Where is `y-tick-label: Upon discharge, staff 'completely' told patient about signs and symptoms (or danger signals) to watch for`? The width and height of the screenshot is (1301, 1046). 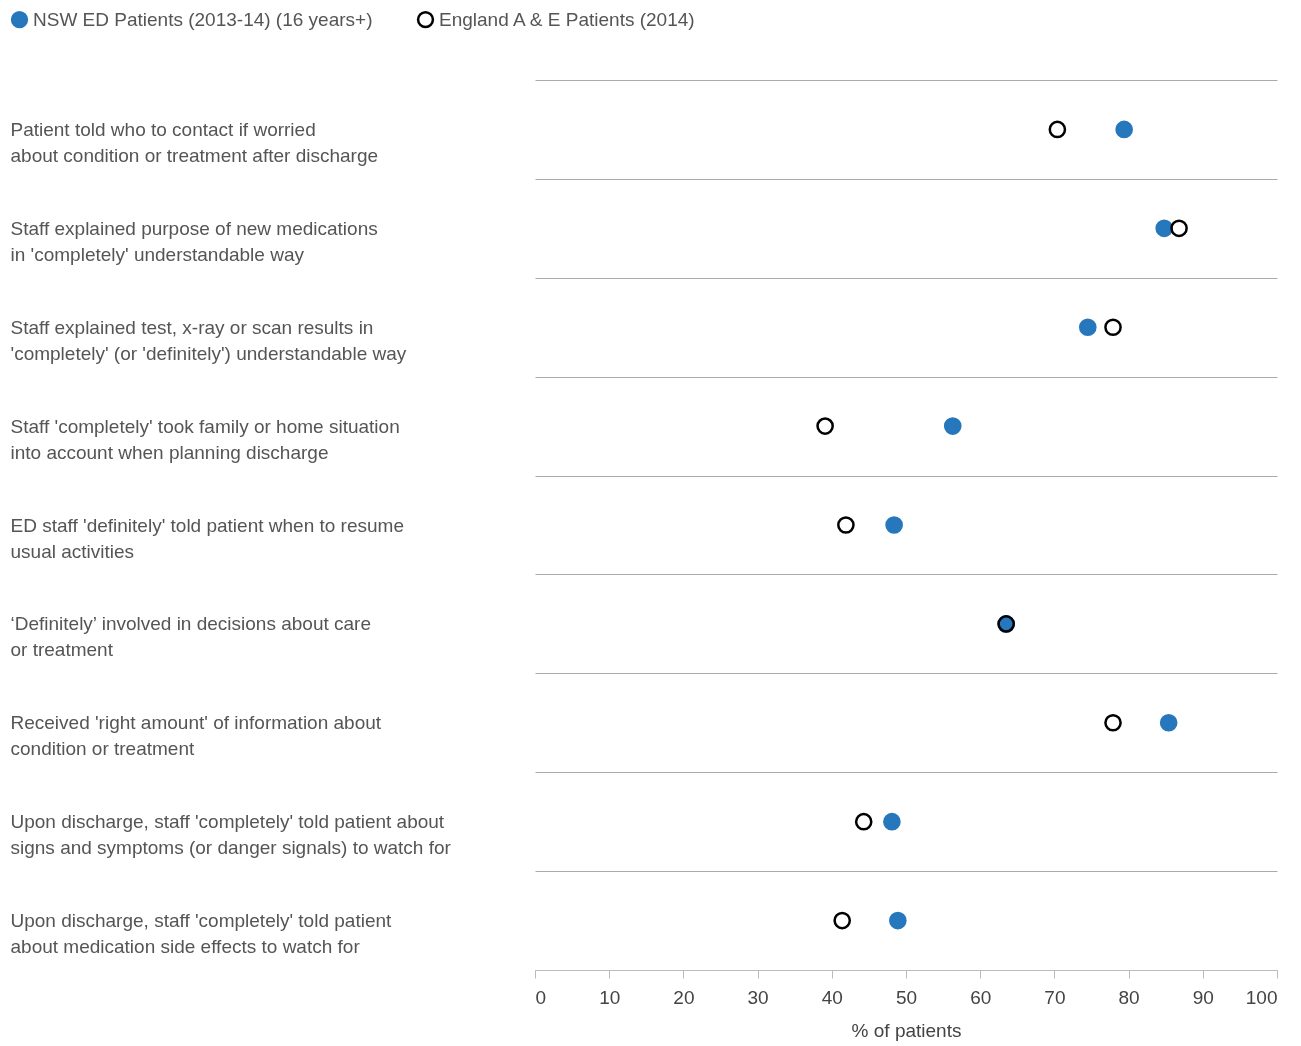 y-tick-label: Upon discharge, staff 'completely' told patient about signs and symptoms (or danger signals) to watch for is located at coordinates (231, 835).